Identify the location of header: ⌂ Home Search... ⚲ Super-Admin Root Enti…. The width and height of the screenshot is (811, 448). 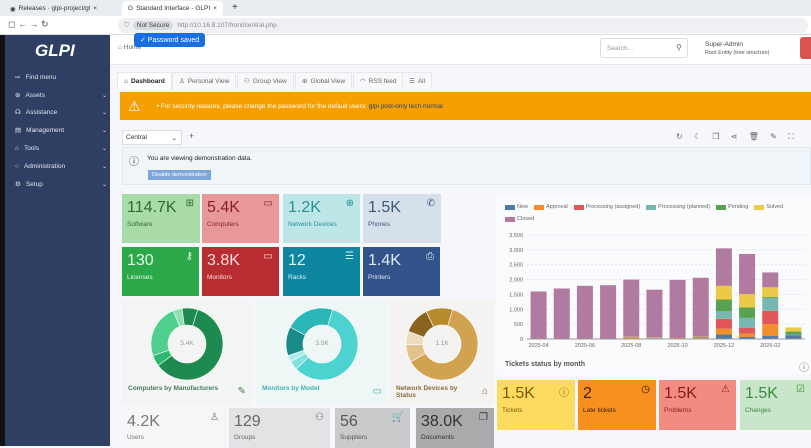
(460, 50).